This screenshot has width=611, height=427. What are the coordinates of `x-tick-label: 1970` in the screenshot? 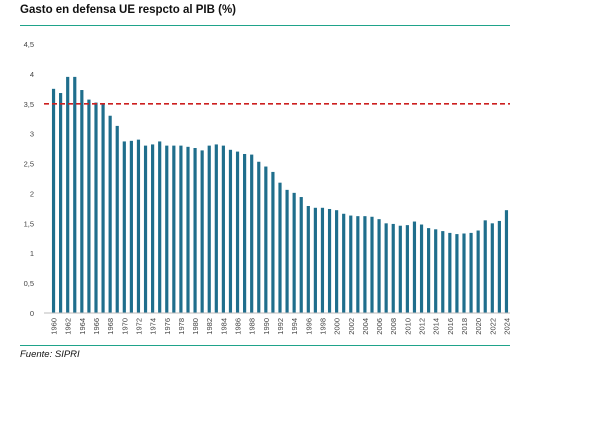 It's located at (124, 326).